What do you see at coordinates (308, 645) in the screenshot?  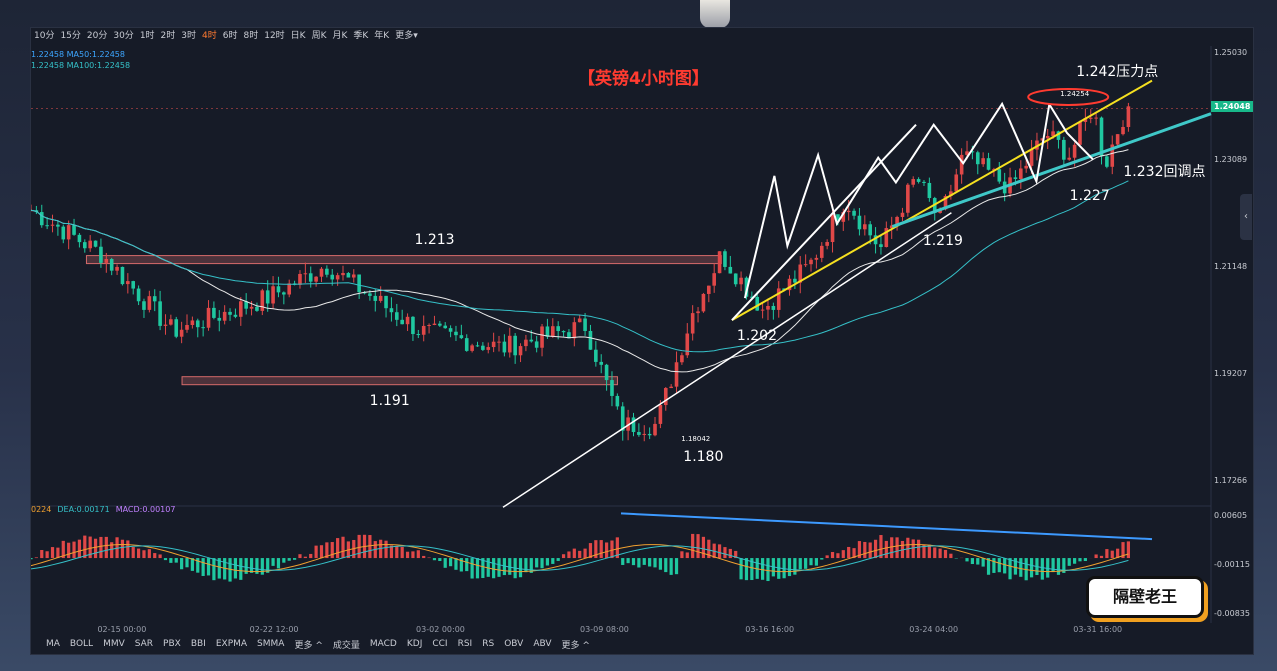 I see `indicator-8: 更多 ^` at bounding box center [308, 645].